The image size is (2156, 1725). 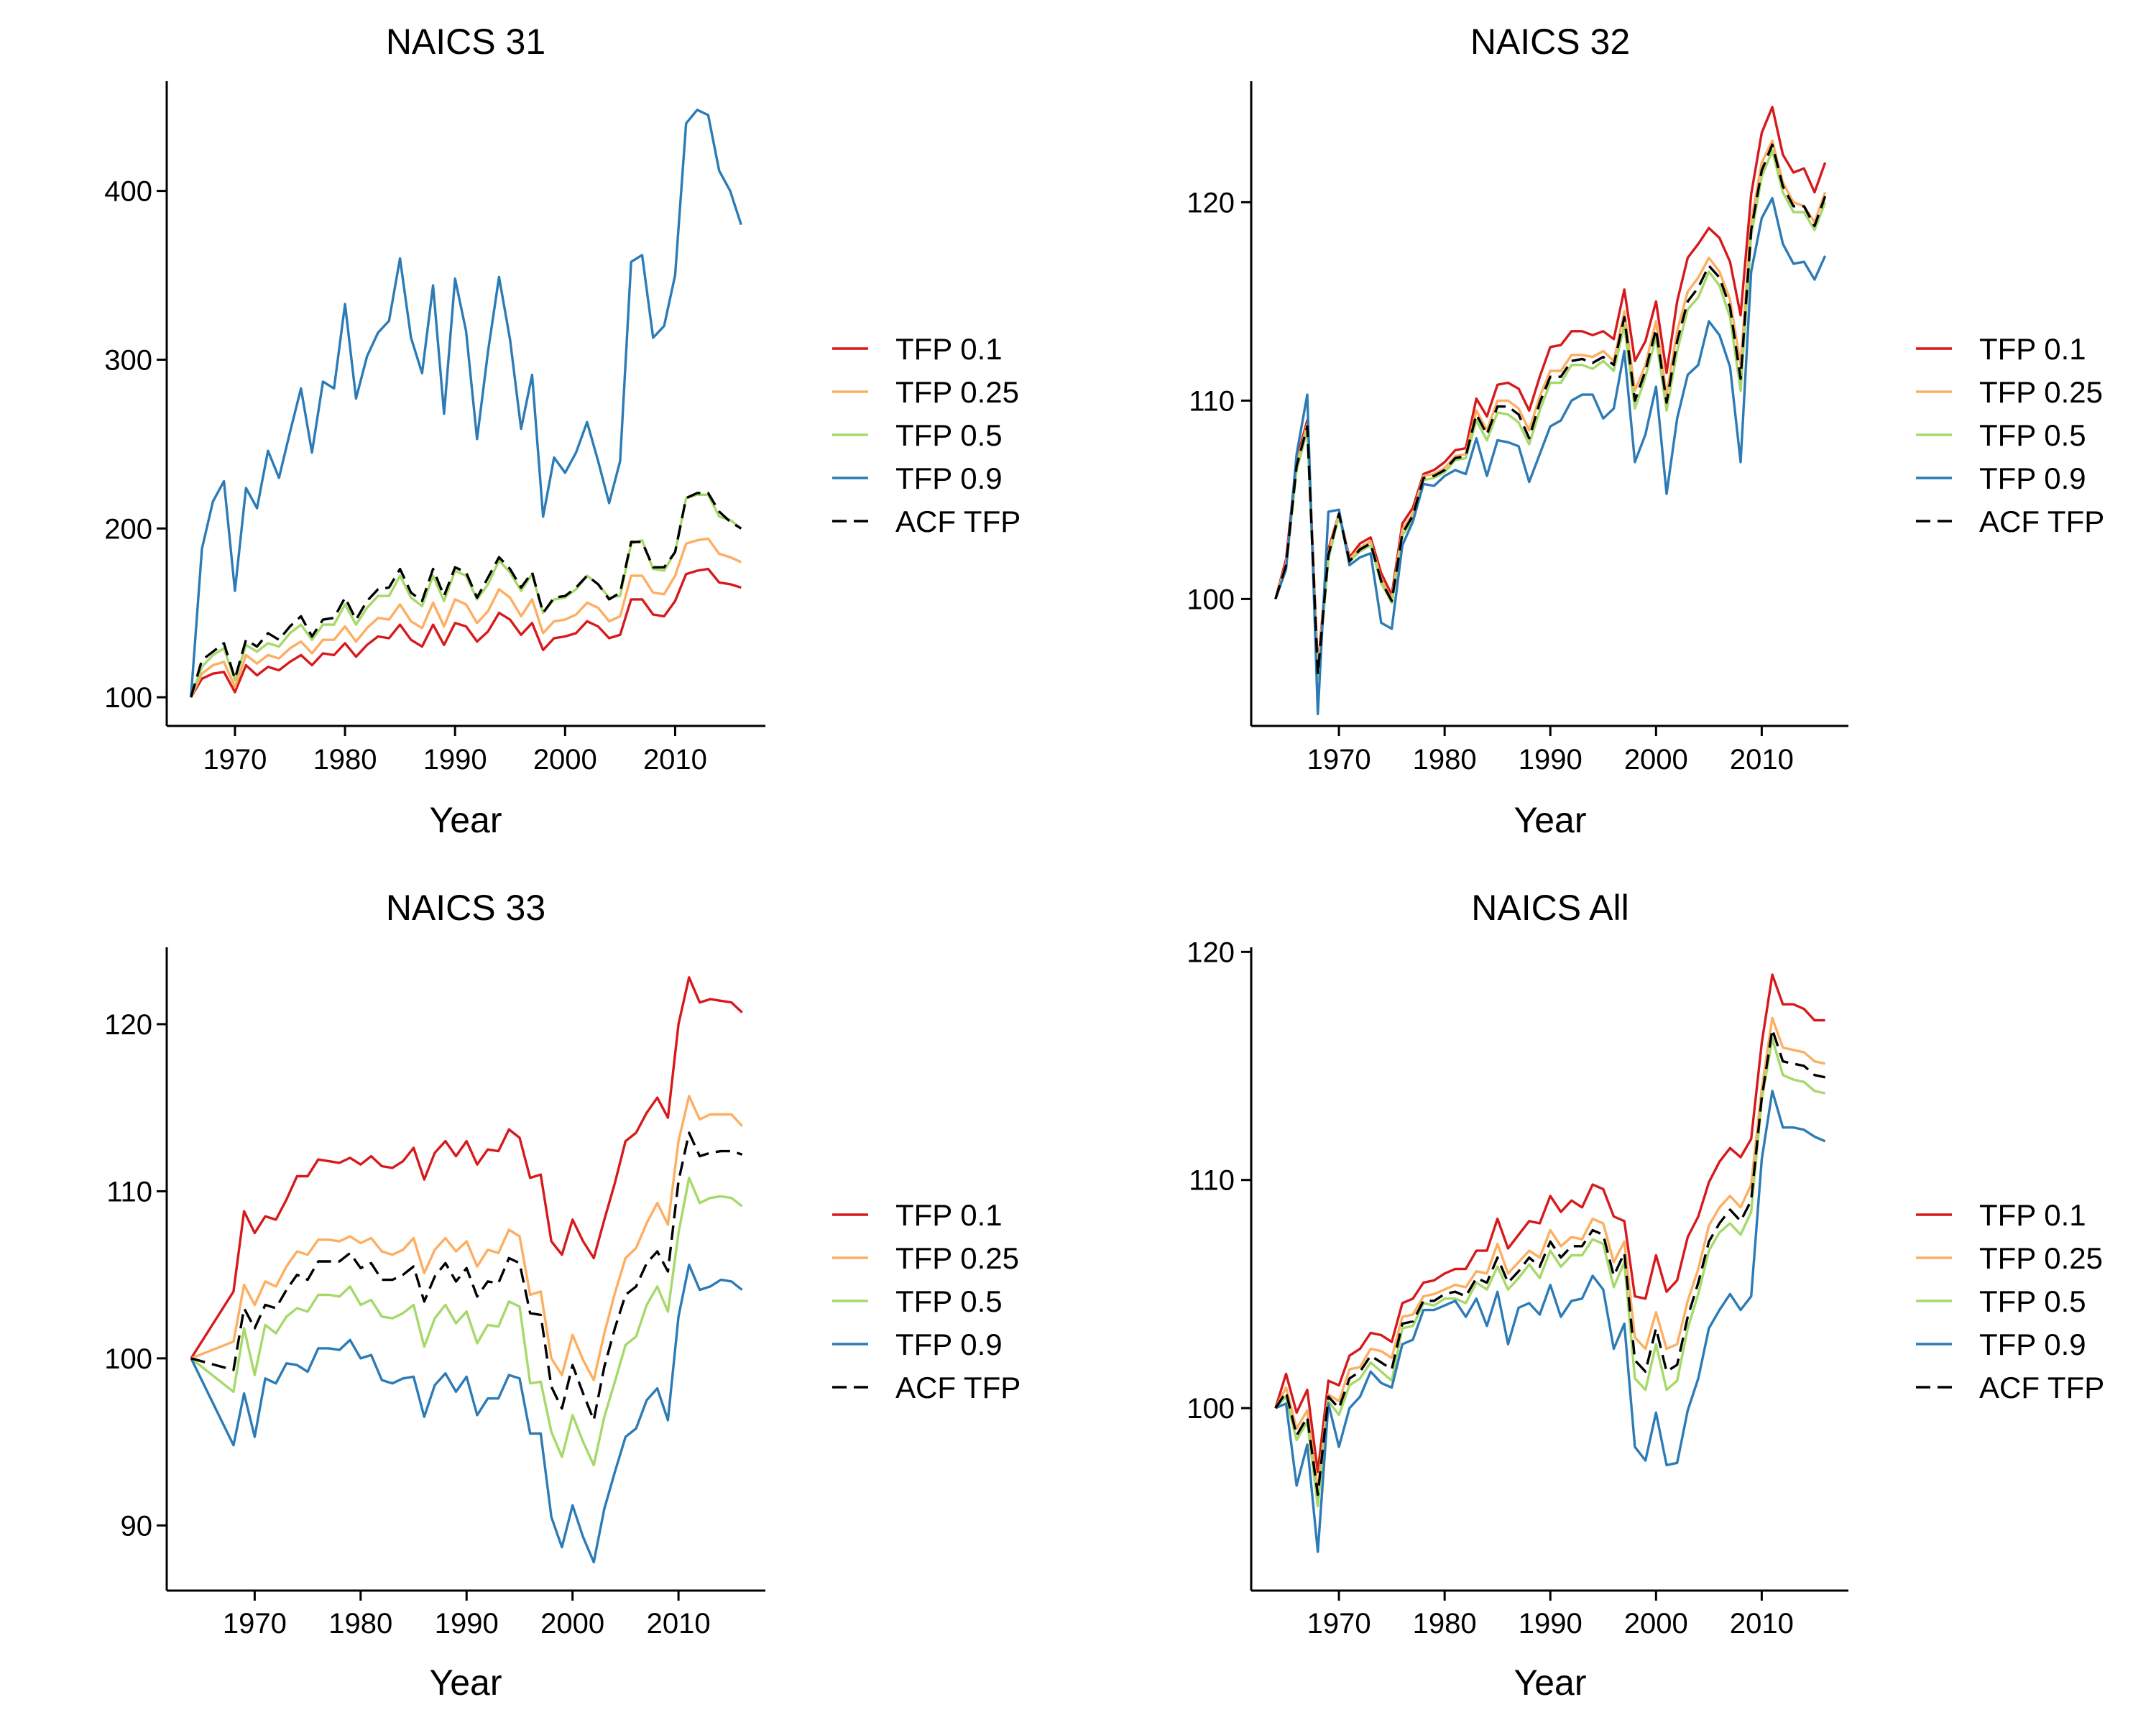 I want to click on y-tick-label: 200, so click(x=128, y=529).